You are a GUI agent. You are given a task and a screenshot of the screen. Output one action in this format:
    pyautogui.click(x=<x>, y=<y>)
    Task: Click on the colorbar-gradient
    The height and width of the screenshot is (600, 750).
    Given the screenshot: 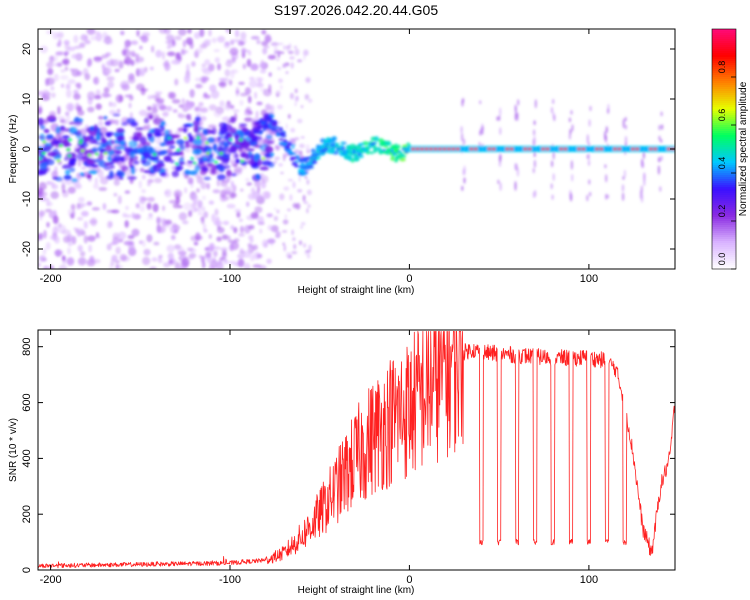 What is the action you would take?
    pyautogui.click(x=724, y=149)
    